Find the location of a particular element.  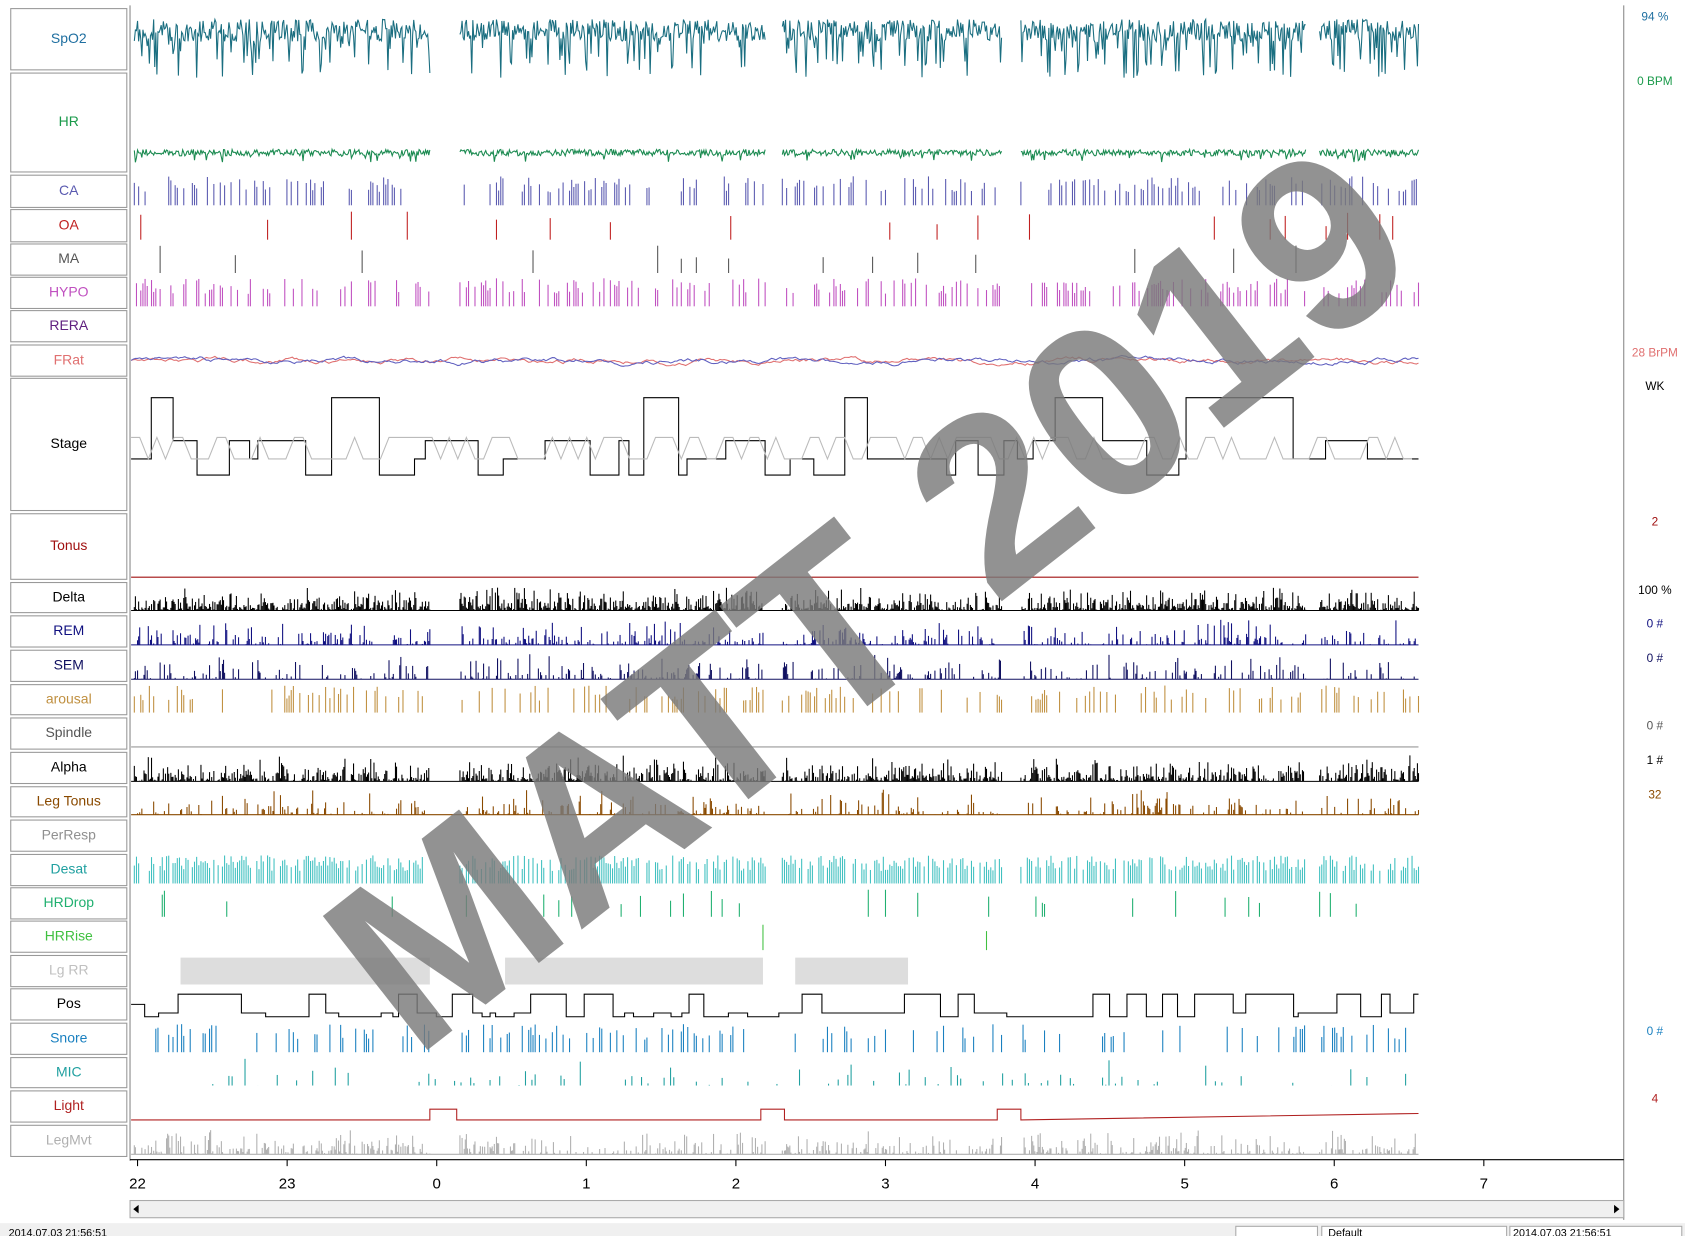

channel-label: CA is located at coordinates (69, 190).